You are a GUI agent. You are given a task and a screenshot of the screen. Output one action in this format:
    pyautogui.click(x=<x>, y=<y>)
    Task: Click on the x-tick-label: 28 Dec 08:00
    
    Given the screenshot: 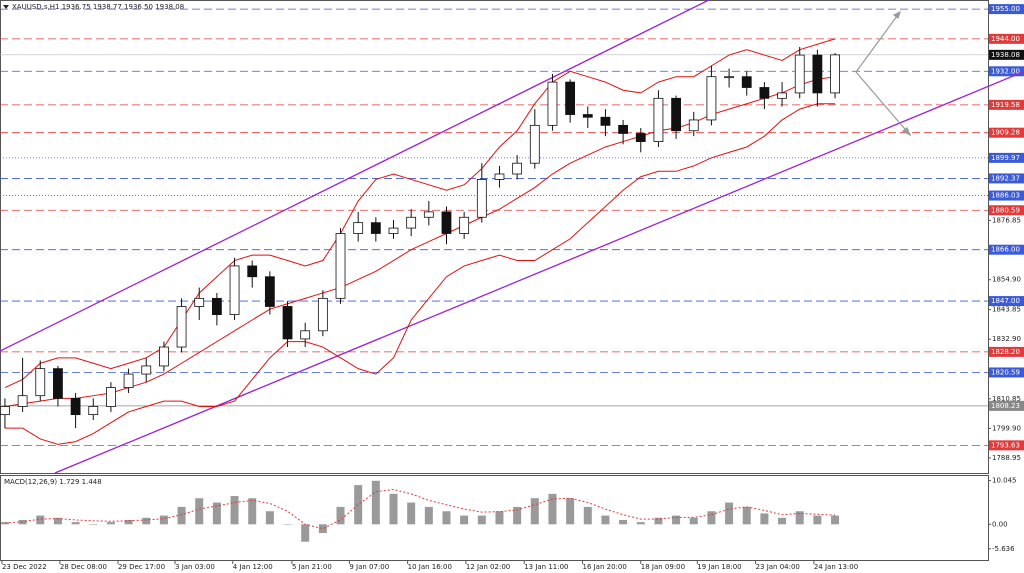 What is the action you would take?
    pyautogui.click(x=83, y=567)
    